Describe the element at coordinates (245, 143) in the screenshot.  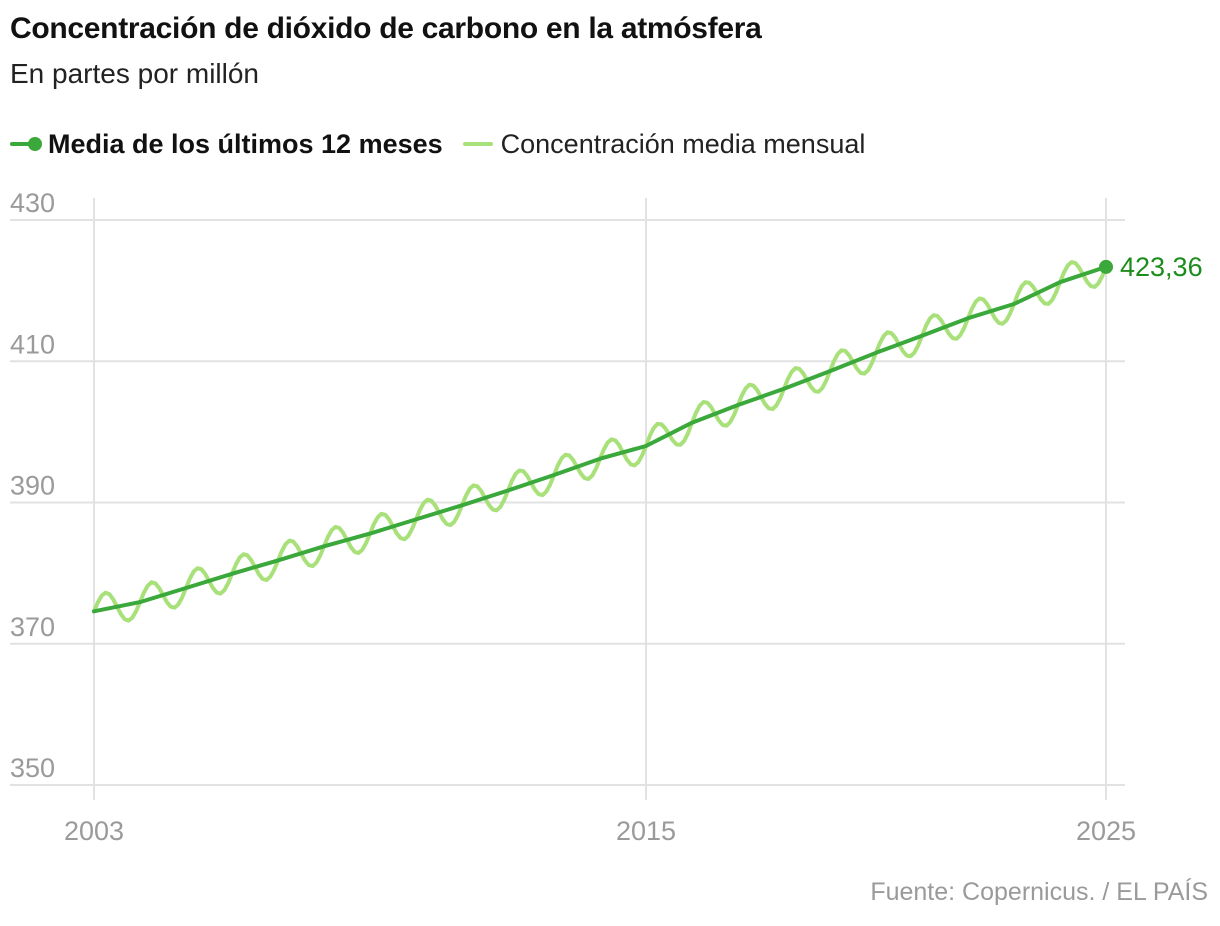
I see `legend-mean-label: Media de los últimos 12 meses` at that location.